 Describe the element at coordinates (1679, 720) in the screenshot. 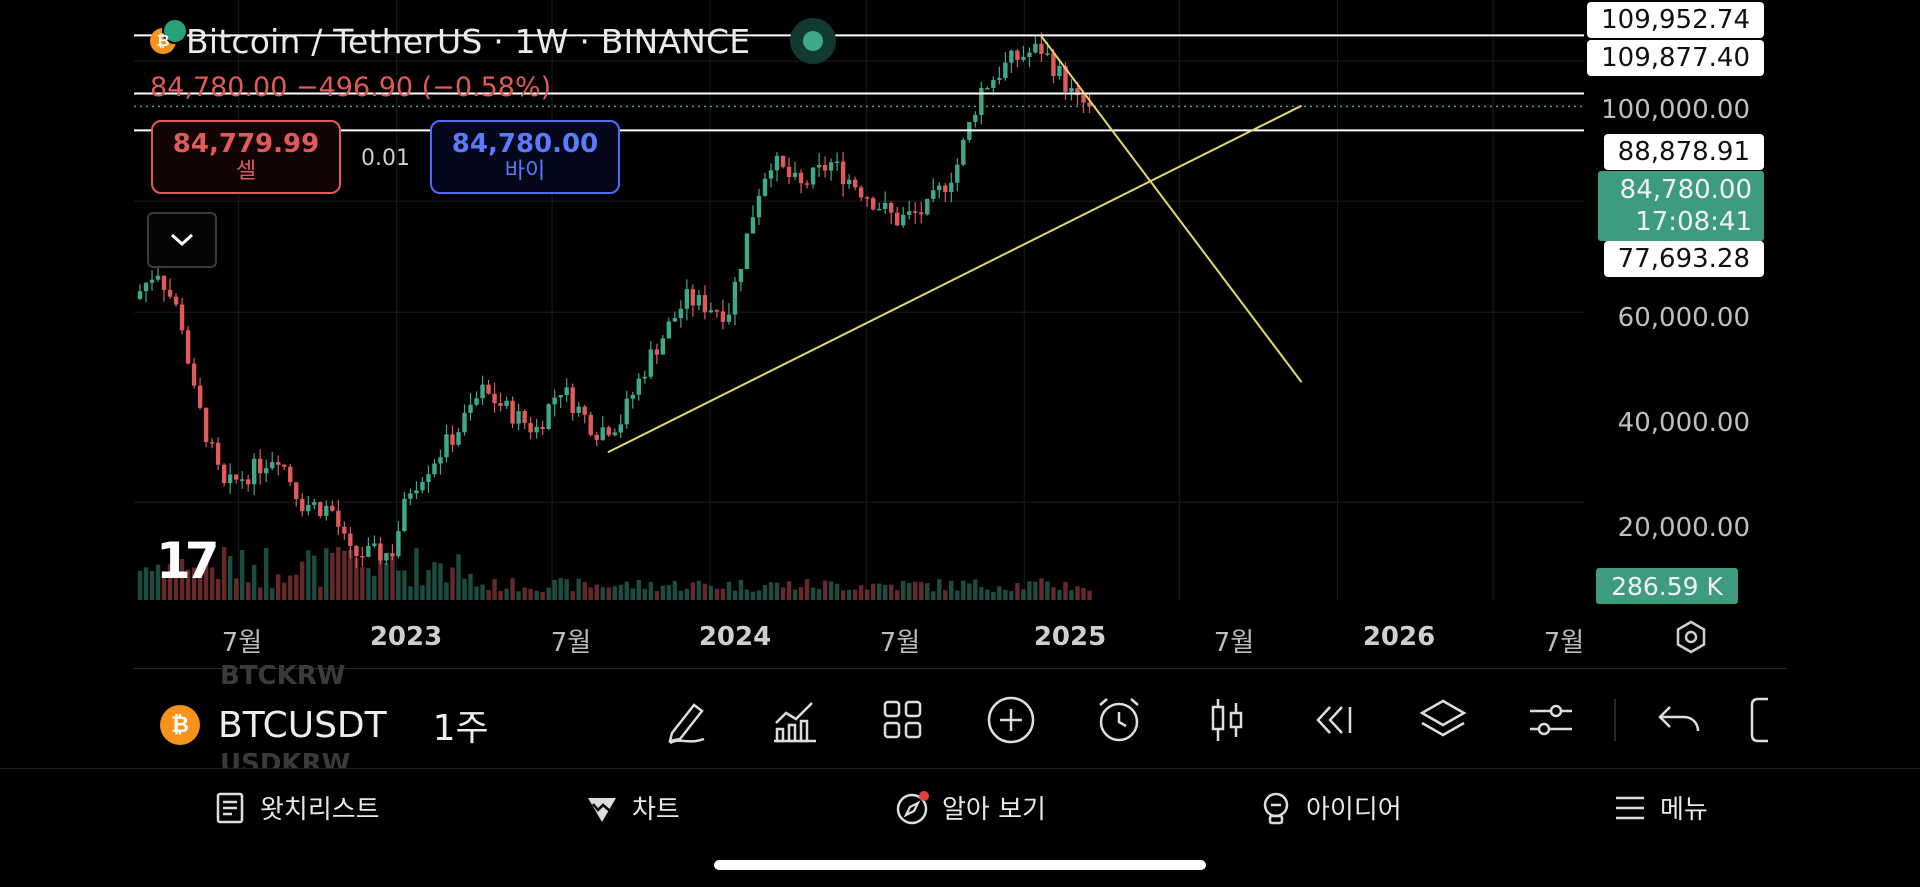

I see `undo-icon` at that location.